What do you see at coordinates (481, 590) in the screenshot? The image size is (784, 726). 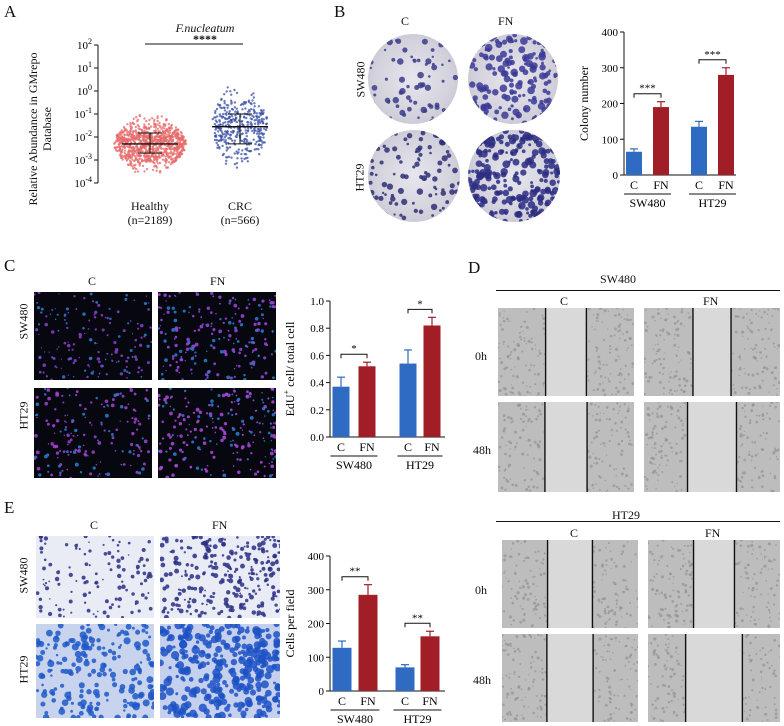 I see `d-row-label-0h-ht29: 0h` at bounding box center [481, 590].